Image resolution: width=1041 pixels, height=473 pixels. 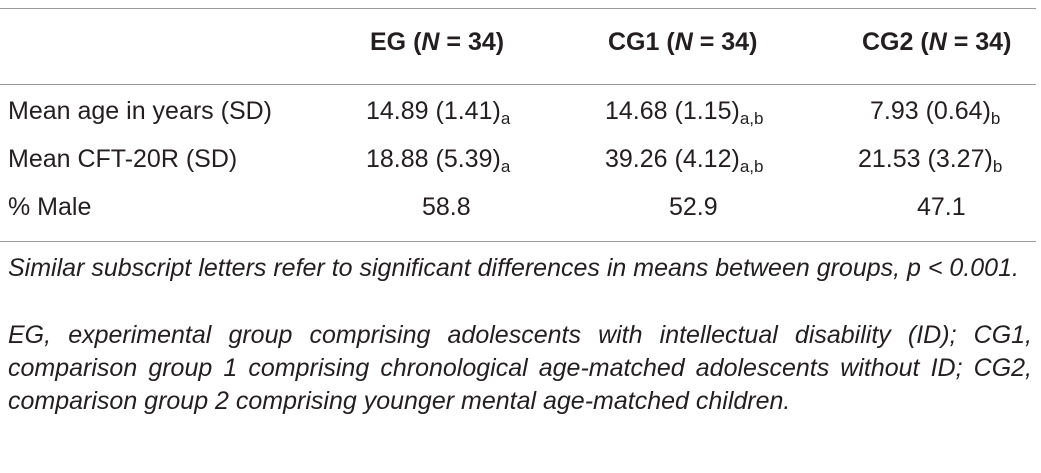 I want to click on cell-eg-mean-age: 14.89 (1.41)a, so click(x=438, y=112).